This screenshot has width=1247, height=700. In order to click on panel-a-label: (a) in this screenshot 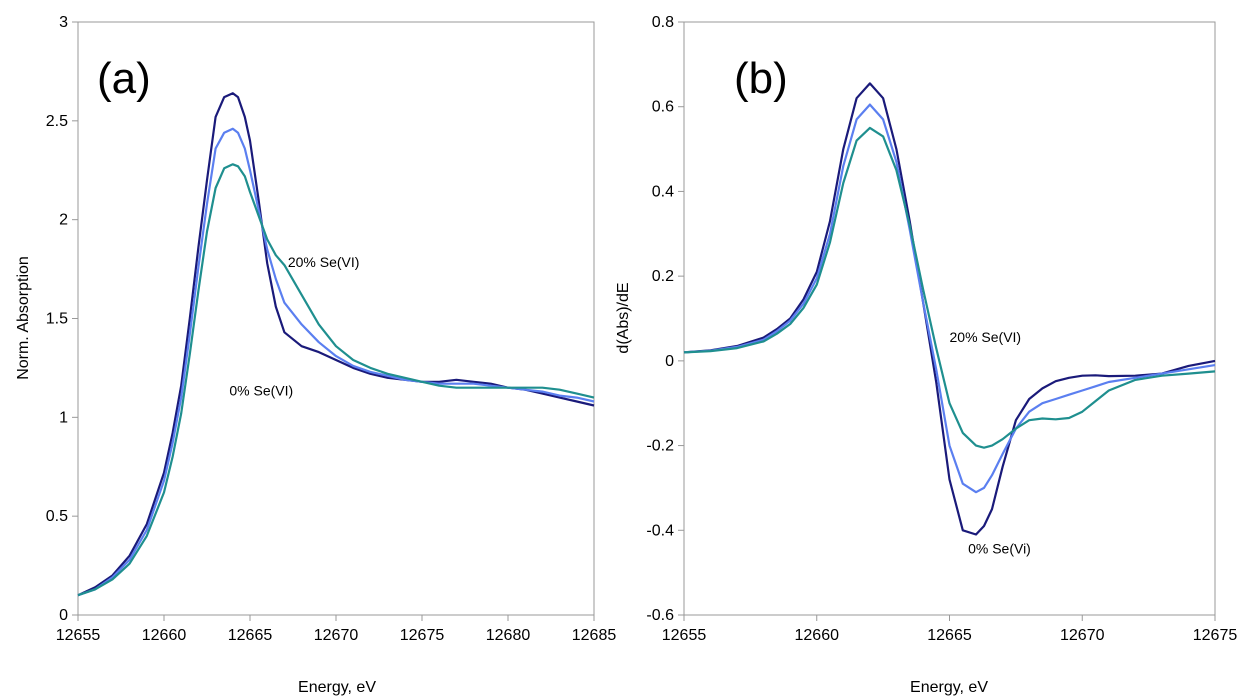, I will do `click(124, 78)`.